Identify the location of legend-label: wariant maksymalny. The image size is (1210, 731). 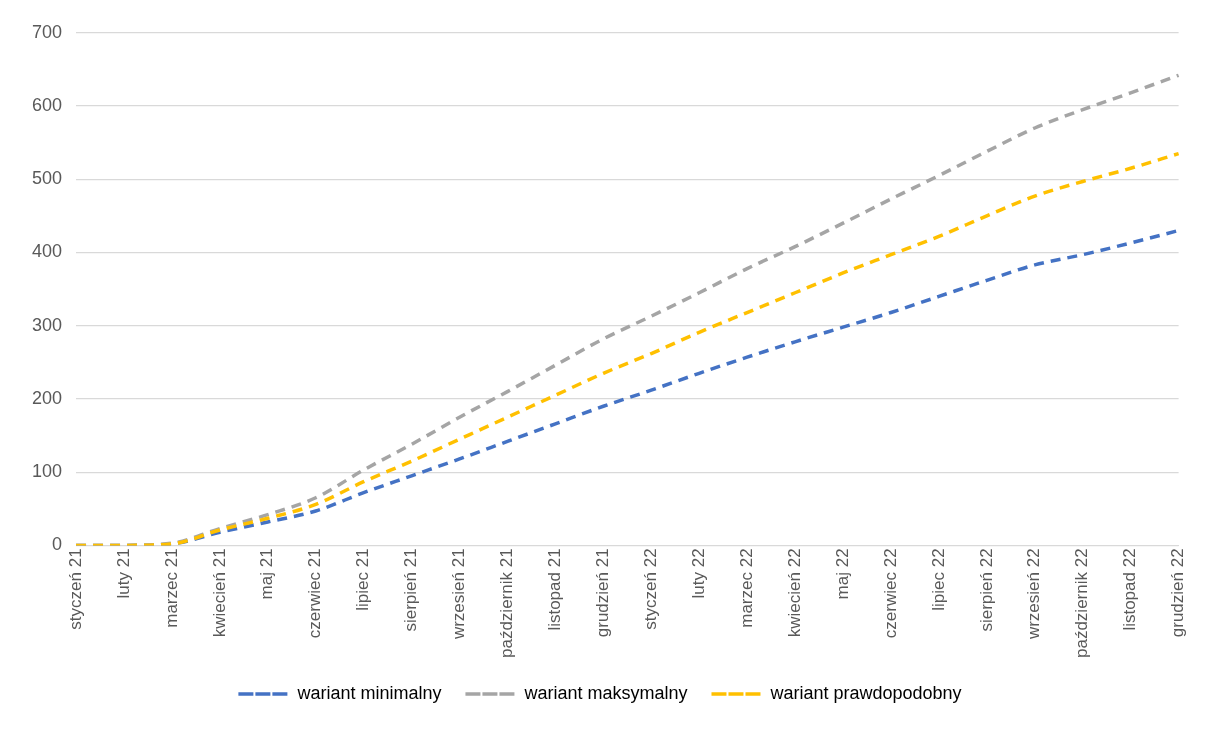
(605, 692).